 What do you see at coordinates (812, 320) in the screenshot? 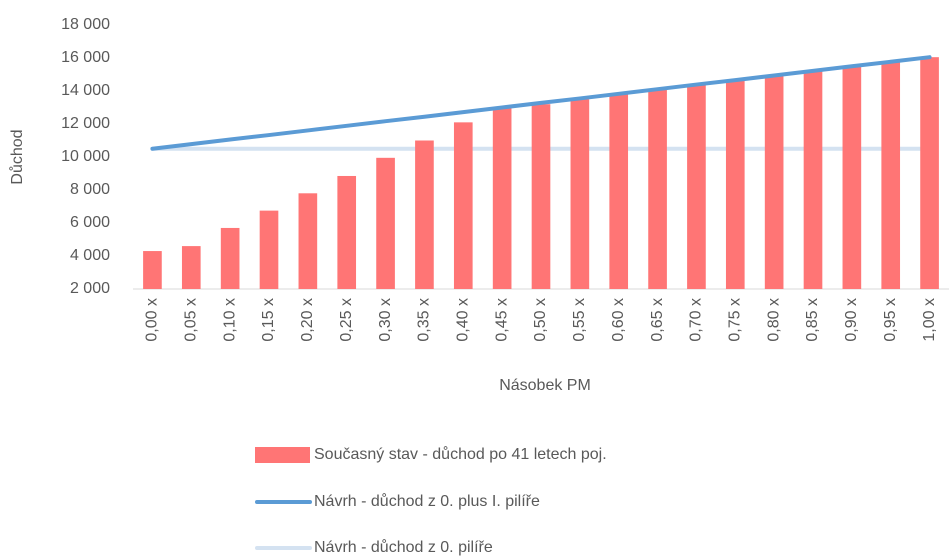
I see `x-tick-label: 0,85 x` at bounding box center [812, 320].